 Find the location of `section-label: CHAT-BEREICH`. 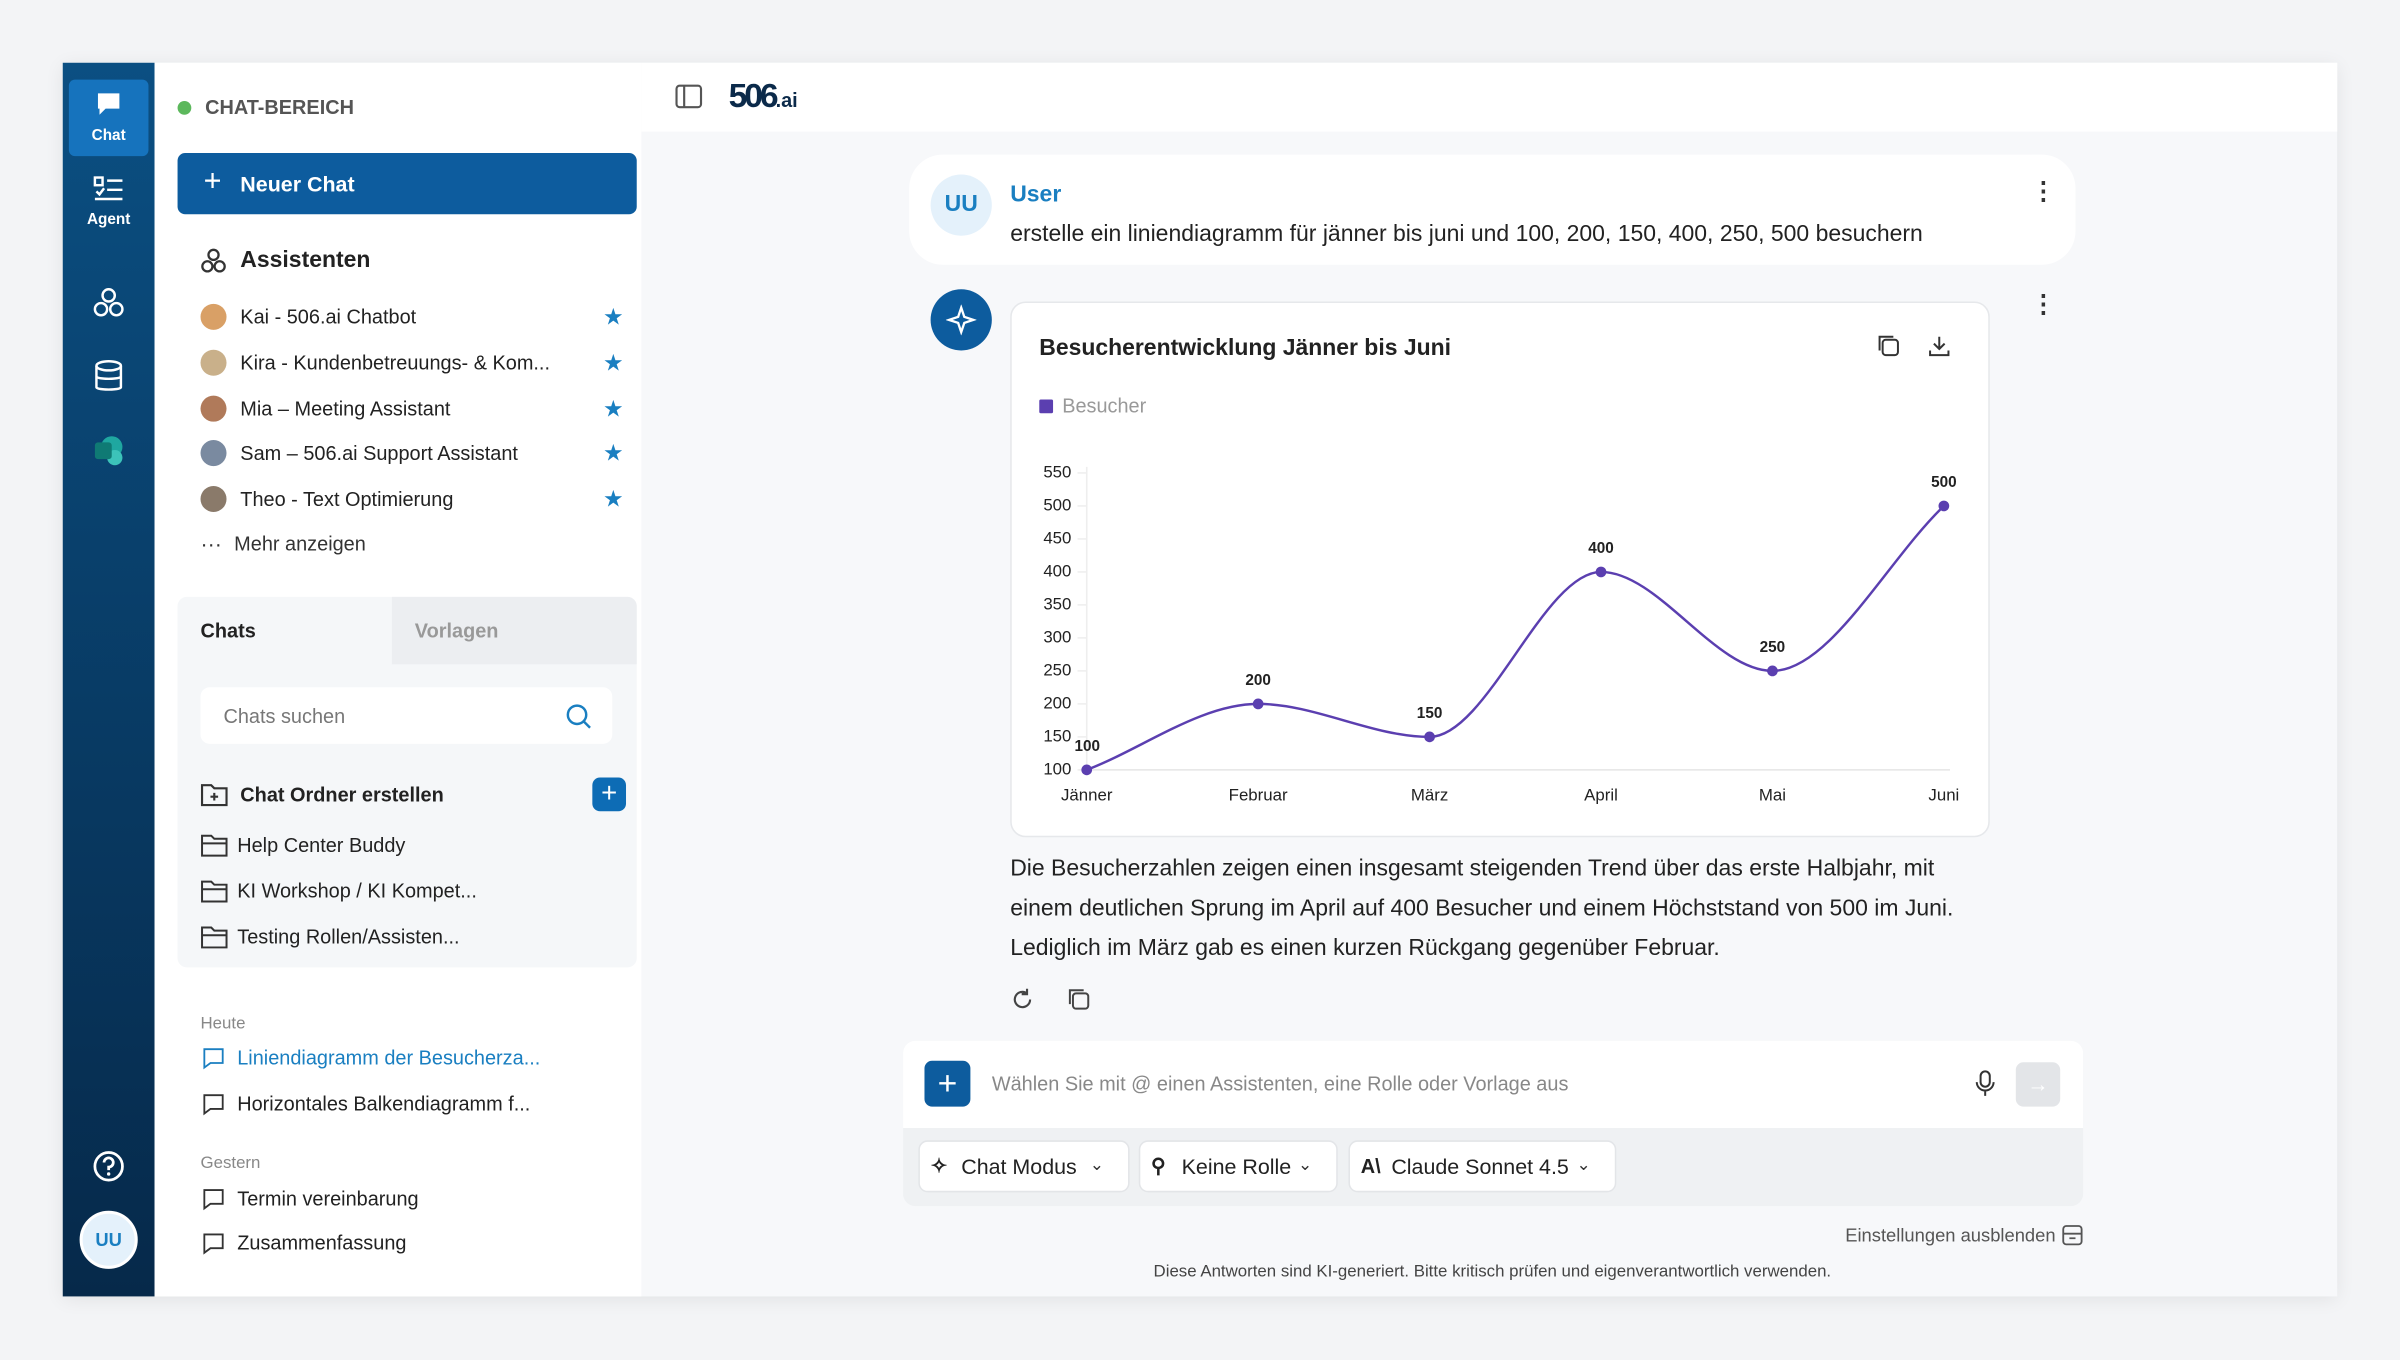

section-label: CHAT-BEREICH is located at coordinates (279, 107).